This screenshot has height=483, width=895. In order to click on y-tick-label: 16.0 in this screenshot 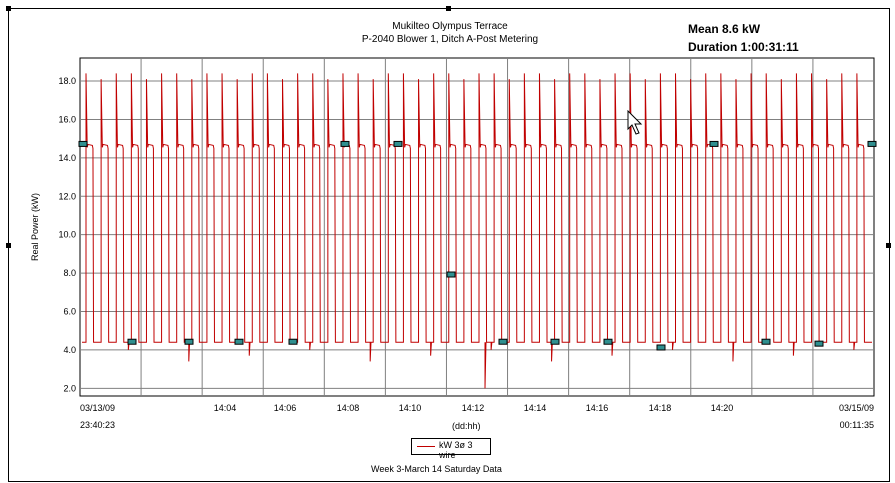, I will do `click(67, 119)`.